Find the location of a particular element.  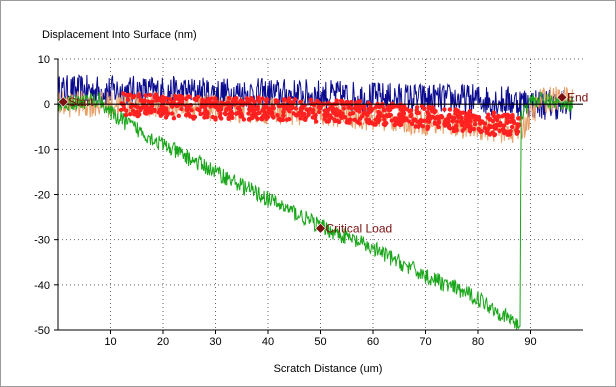

x-tick-label: 60 is located at coordinates (373, 342).